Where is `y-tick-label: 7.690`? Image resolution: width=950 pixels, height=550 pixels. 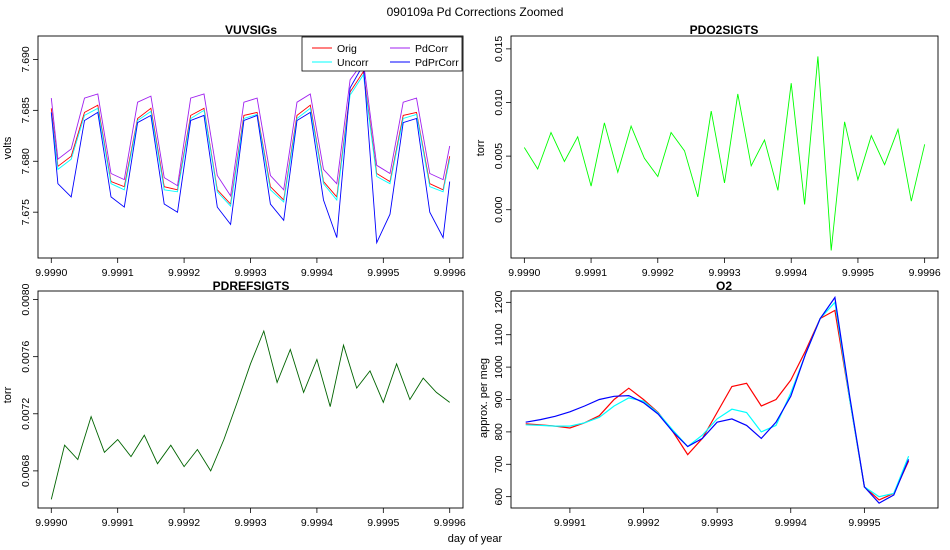
y-tick-label: 7.690 is located at coordinates (26, 59).